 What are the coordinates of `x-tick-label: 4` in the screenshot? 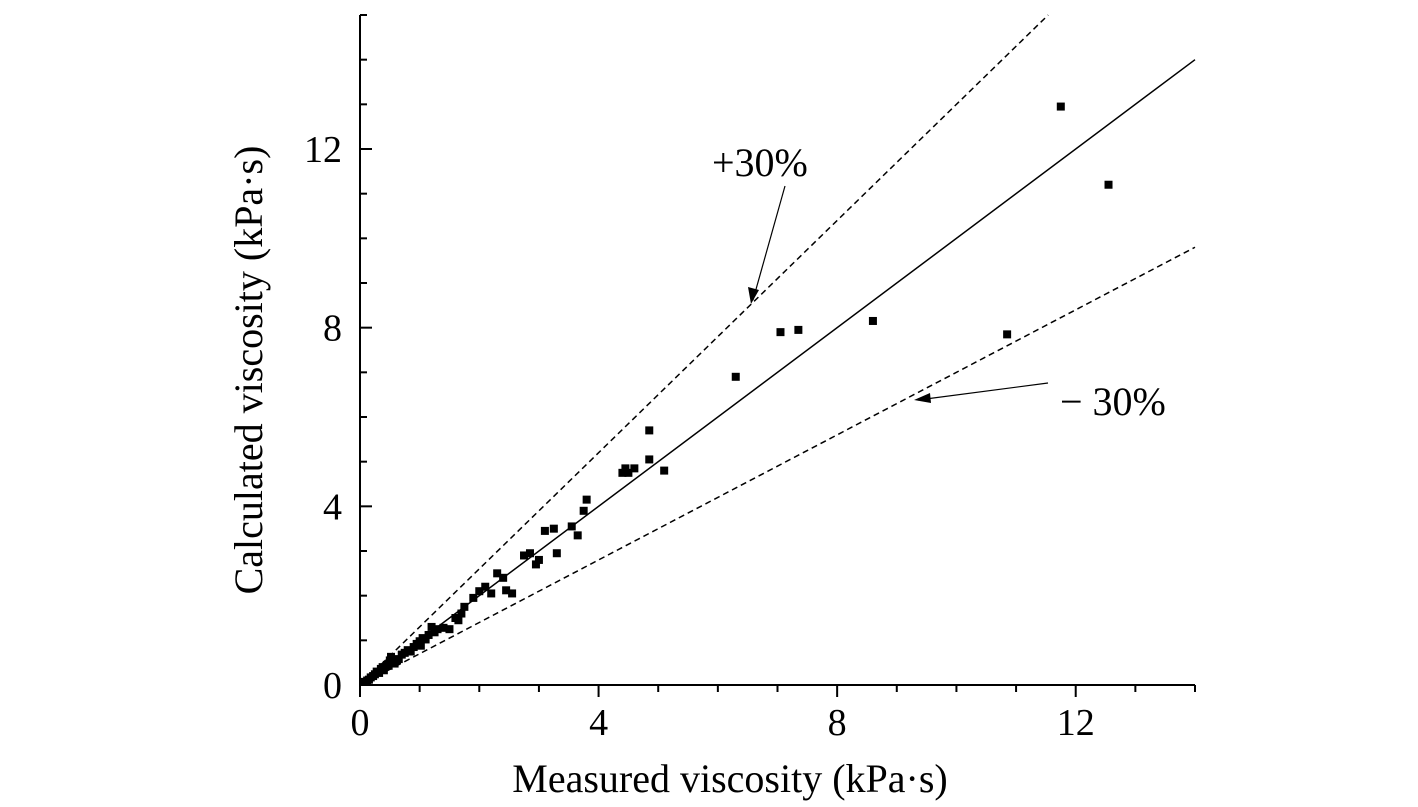 It's located at (598, 723).